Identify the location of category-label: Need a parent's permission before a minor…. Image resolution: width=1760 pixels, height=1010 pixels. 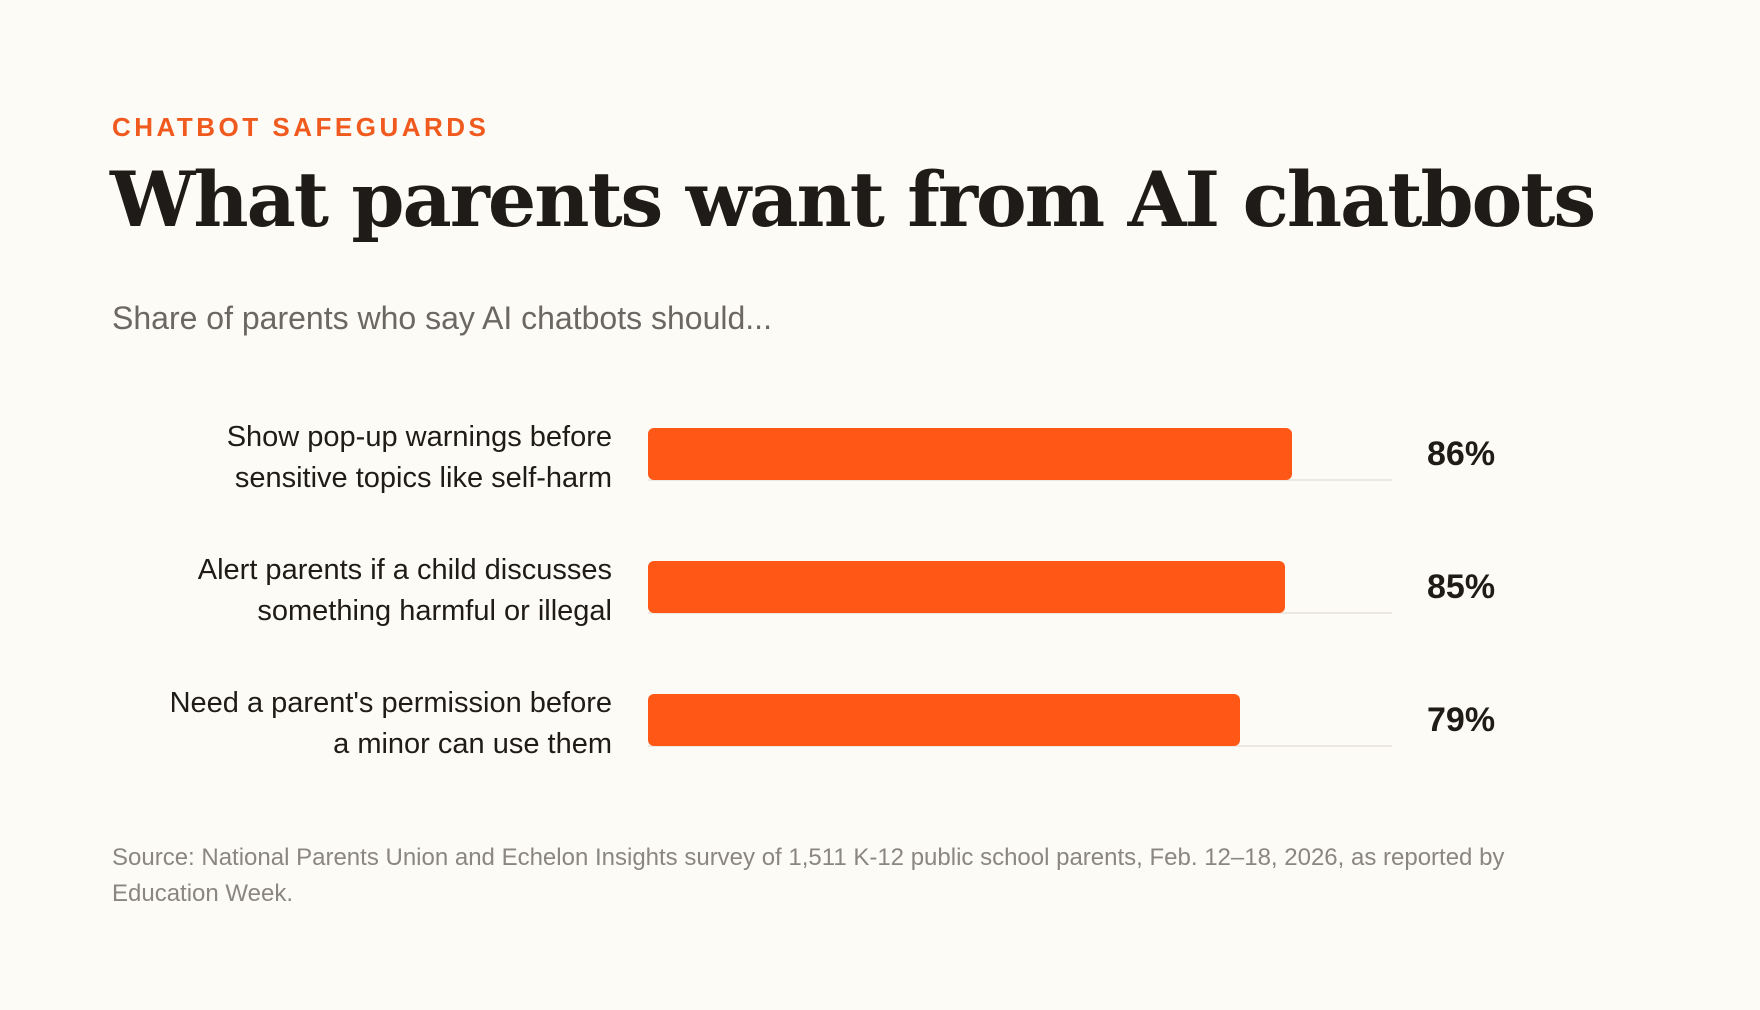
(342, 724).